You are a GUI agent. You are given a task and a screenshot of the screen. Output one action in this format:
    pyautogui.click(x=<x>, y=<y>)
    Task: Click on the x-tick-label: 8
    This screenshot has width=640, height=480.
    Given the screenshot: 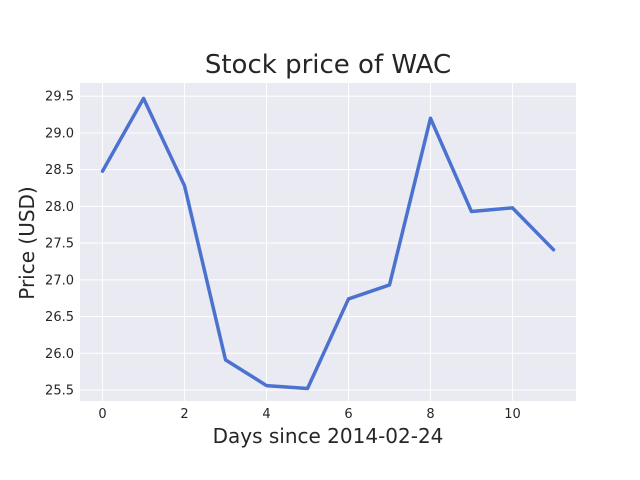 What is the action you would take?
    pyautogui.click(x=430, y=414)
    